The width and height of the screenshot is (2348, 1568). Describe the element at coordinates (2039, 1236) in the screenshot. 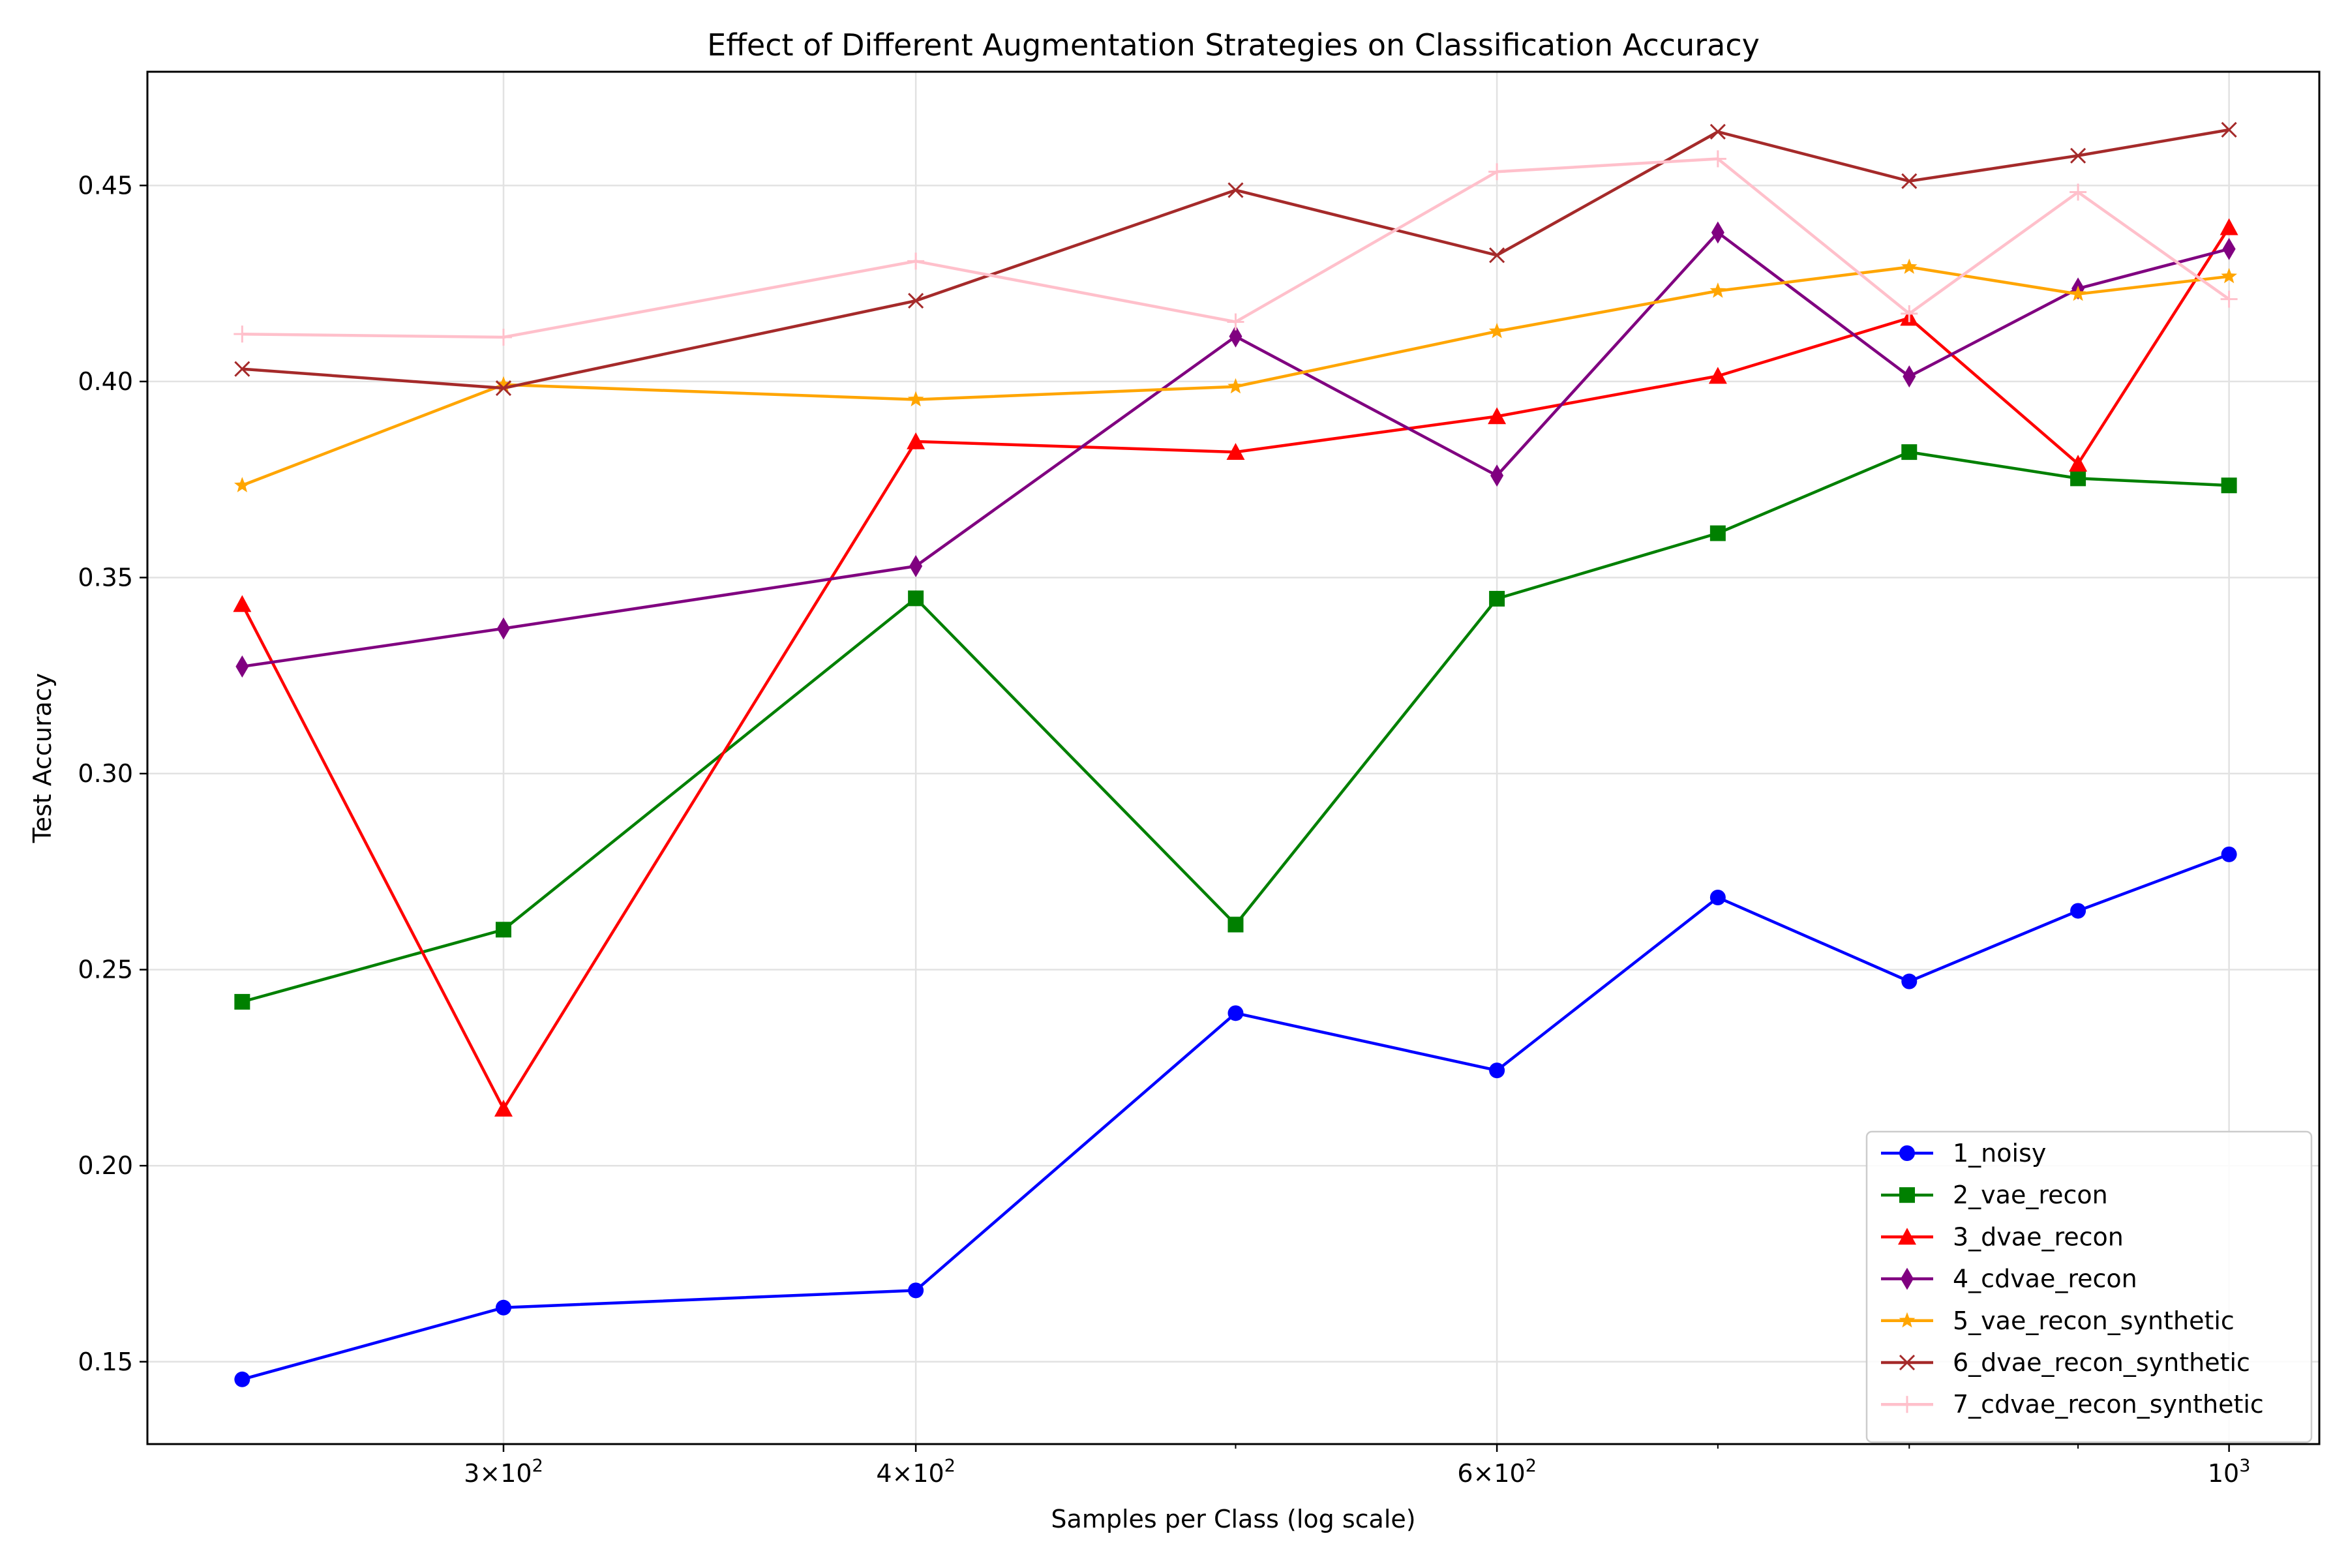

I see `legend-label: 3_dvae_recon` at that location.